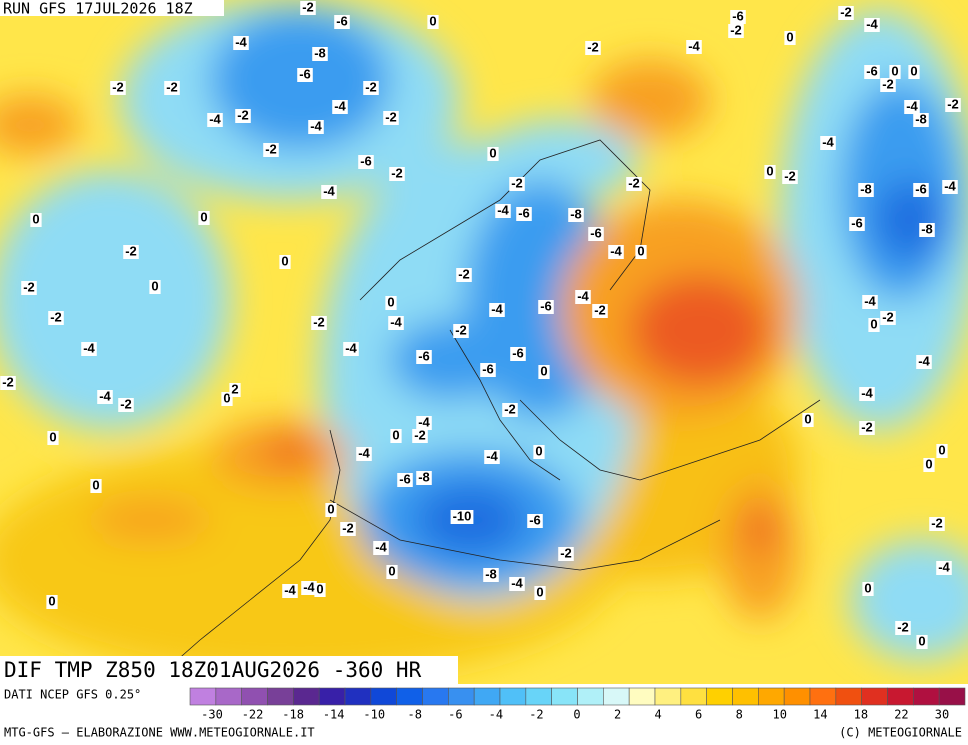  I want to click on legend-tick-label: 8, so click(739, 715).